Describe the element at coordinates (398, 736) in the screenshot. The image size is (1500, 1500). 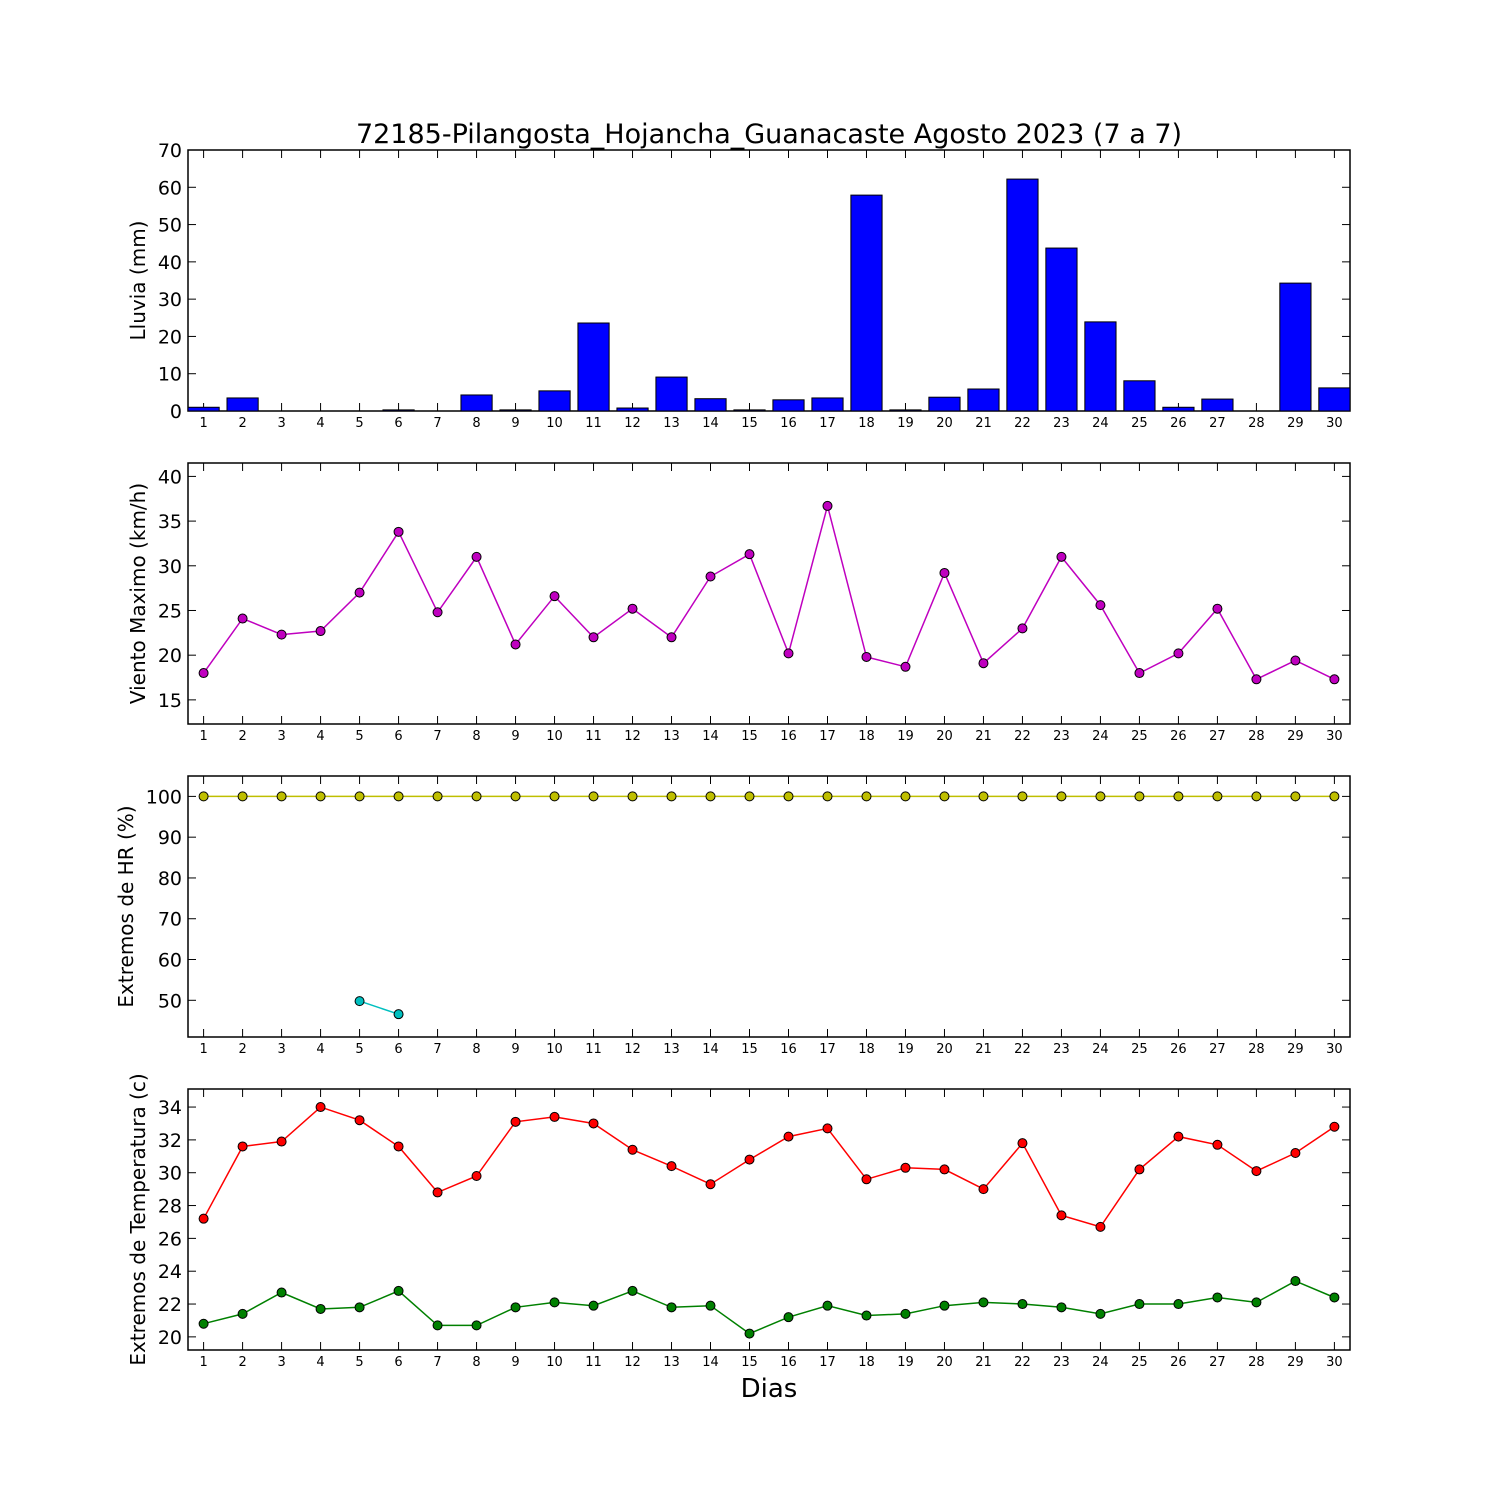
I see `wind-xtick-label: 6` at that location.